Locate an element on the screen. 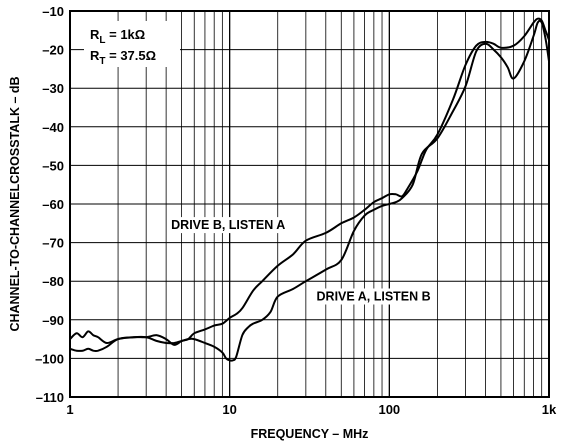 The width and height of the screenshot is (561, 444). series-label-text: DRIVE A, LISTEN B is located at coordinates (374, 297).